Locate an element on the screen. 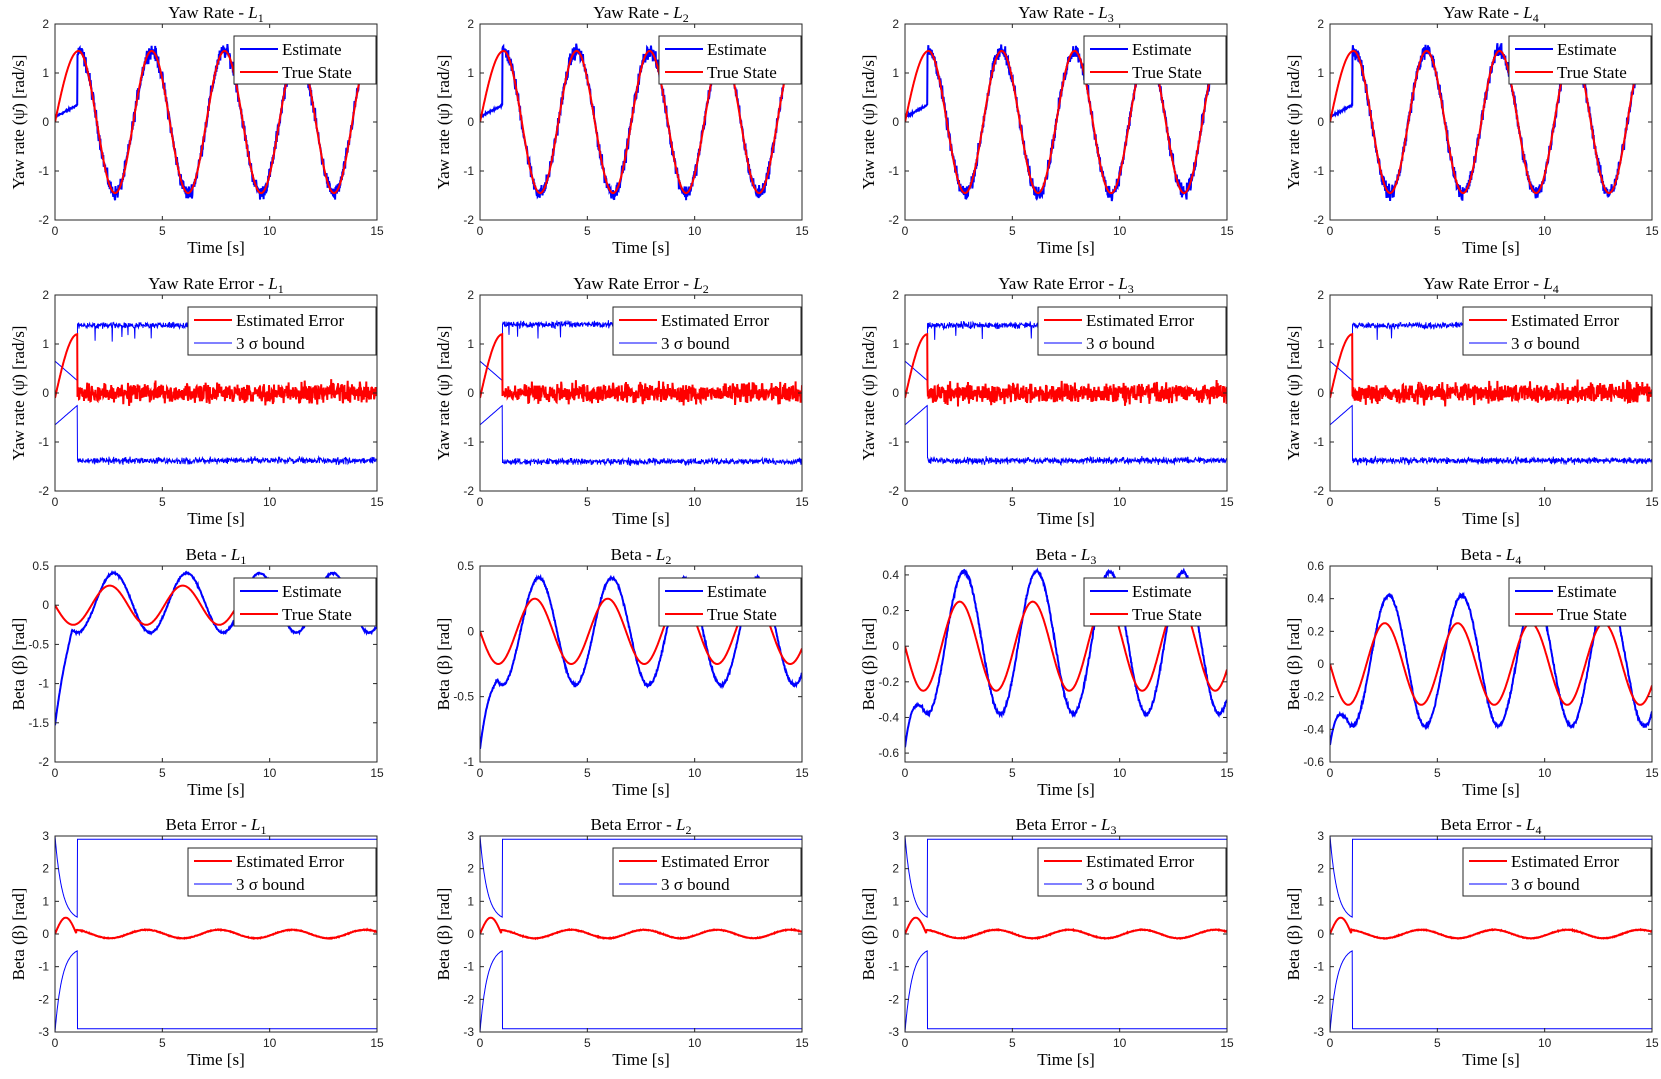  title-text: Beta - is located at coordinates (633, 554).